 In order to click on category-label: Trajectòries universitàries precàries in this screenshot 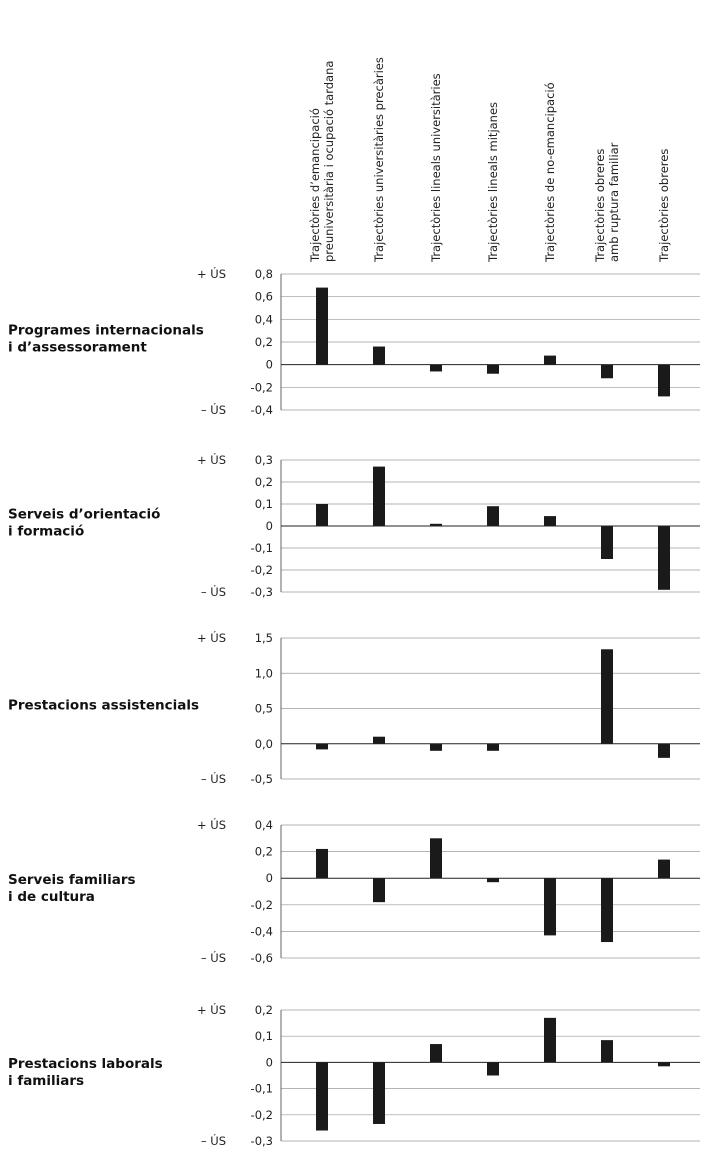, I will do `click(379, 160)`.